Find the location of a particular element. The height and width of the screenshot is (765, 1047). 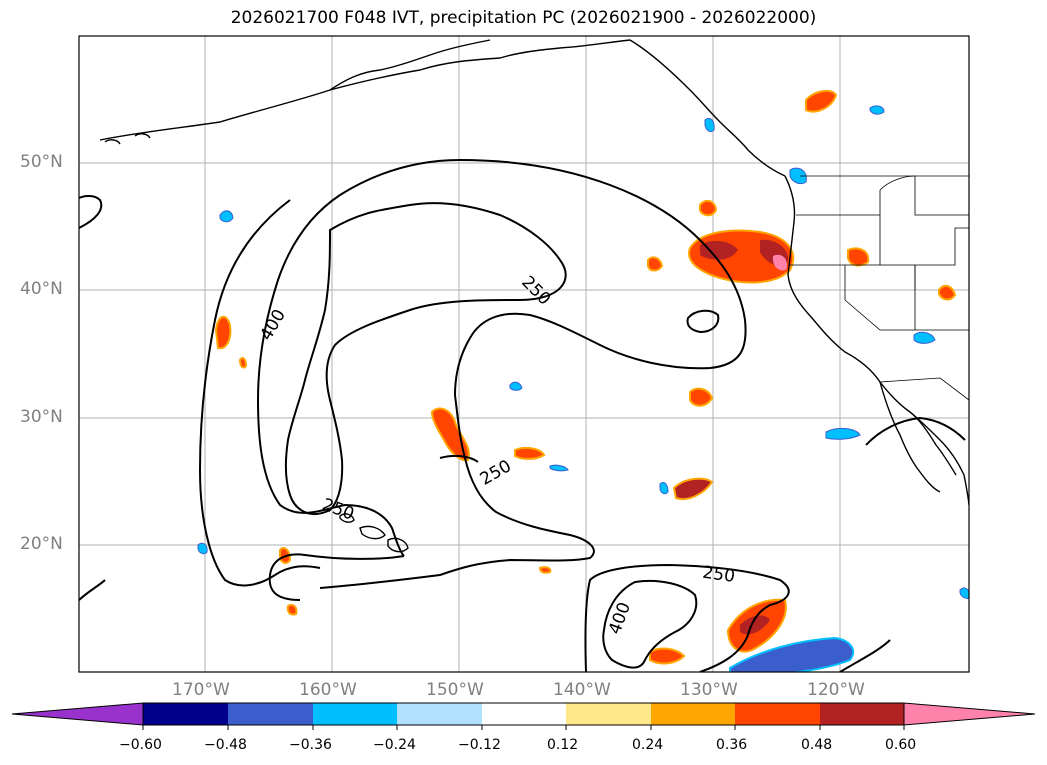

contour-label-400b: 400 is located at coordinates (620, 618).